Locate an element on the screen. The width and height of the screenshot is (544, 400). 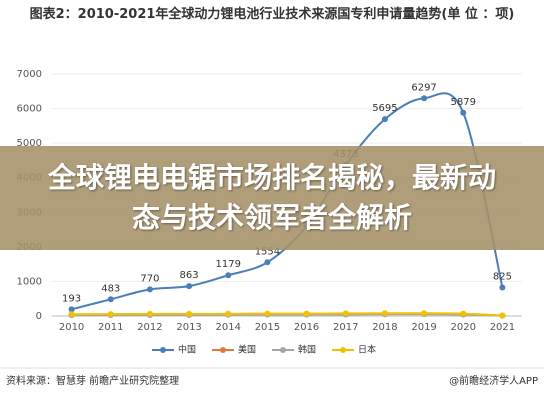
y-tick-label: 0 is located at coordinates (39, 316).